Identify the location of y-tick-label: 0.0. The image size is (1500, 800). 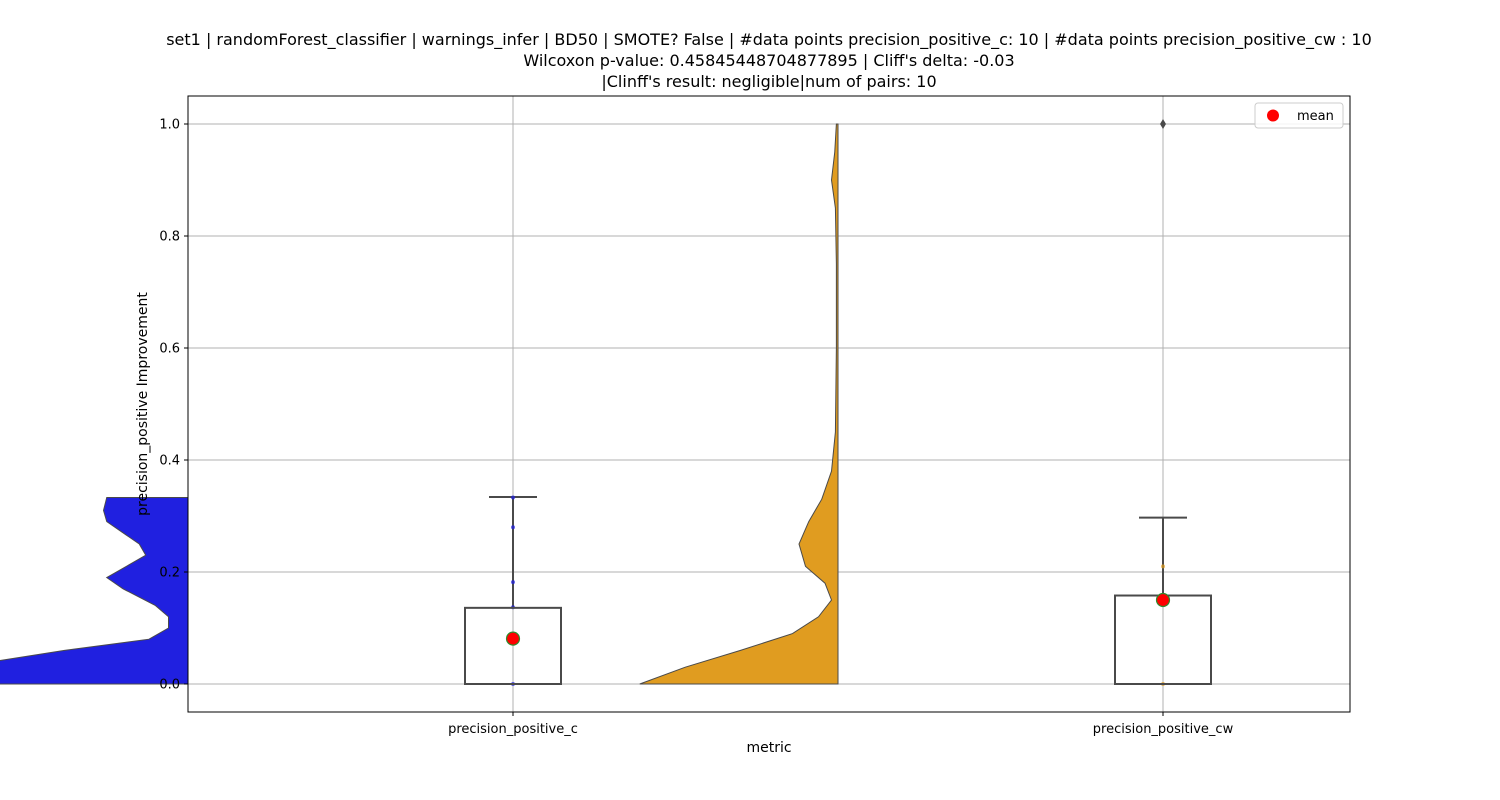
(169, 685).